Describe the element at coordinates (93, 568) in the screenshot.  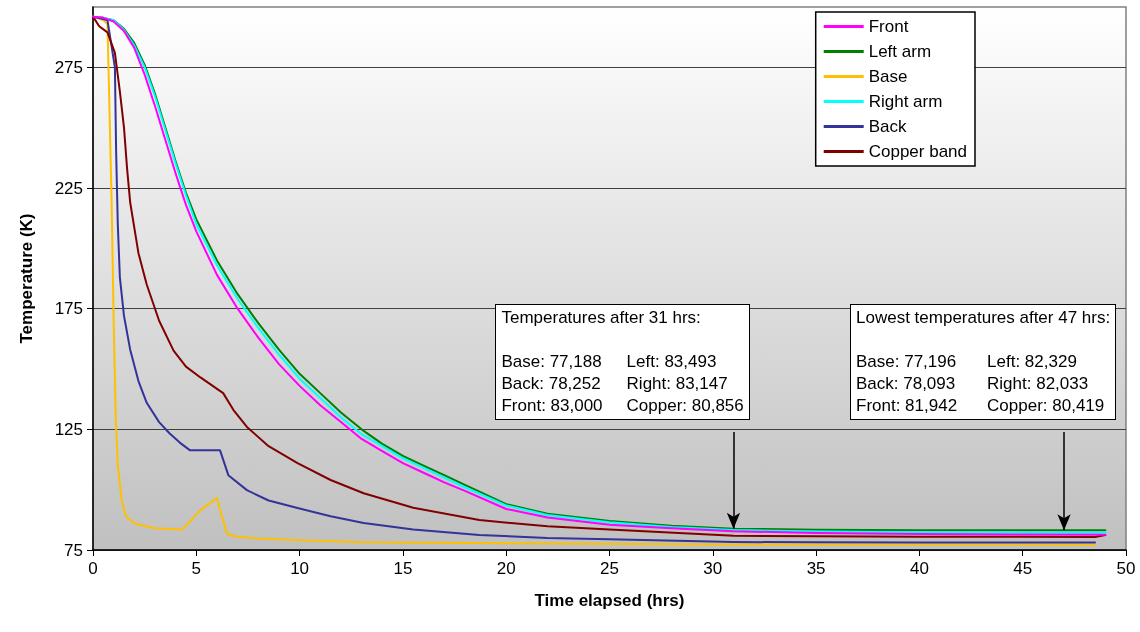
I see `x-tick-label: 0` at that location.